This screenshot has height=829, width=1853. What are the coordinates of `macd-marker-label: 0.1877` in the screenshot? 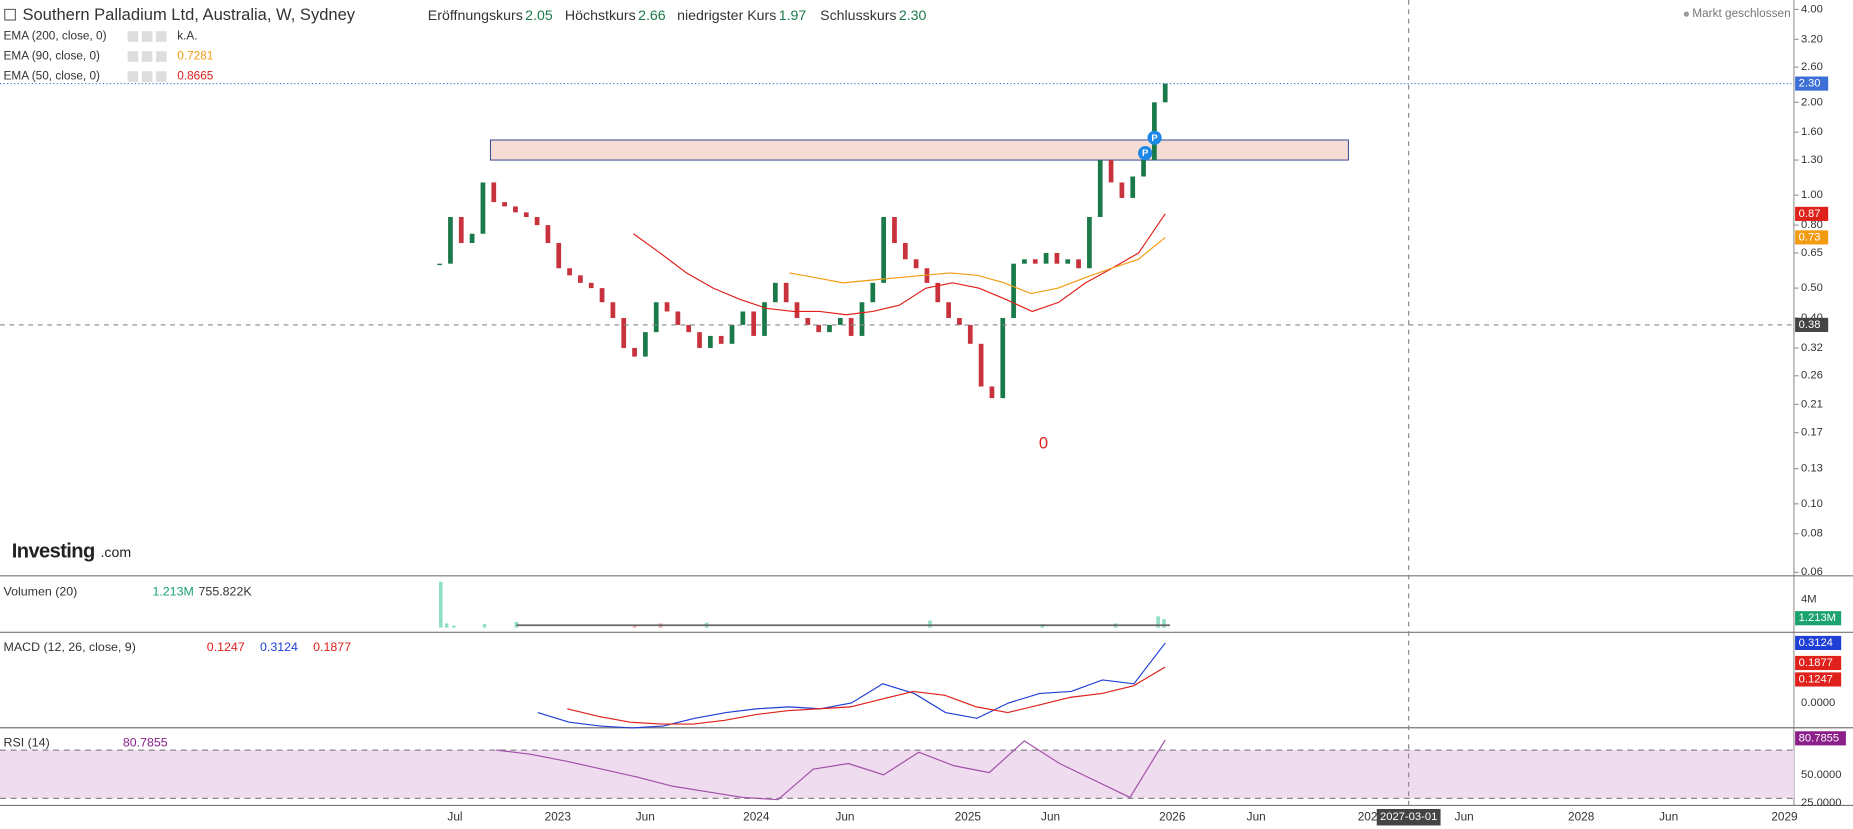 It's located at (1816, 663).